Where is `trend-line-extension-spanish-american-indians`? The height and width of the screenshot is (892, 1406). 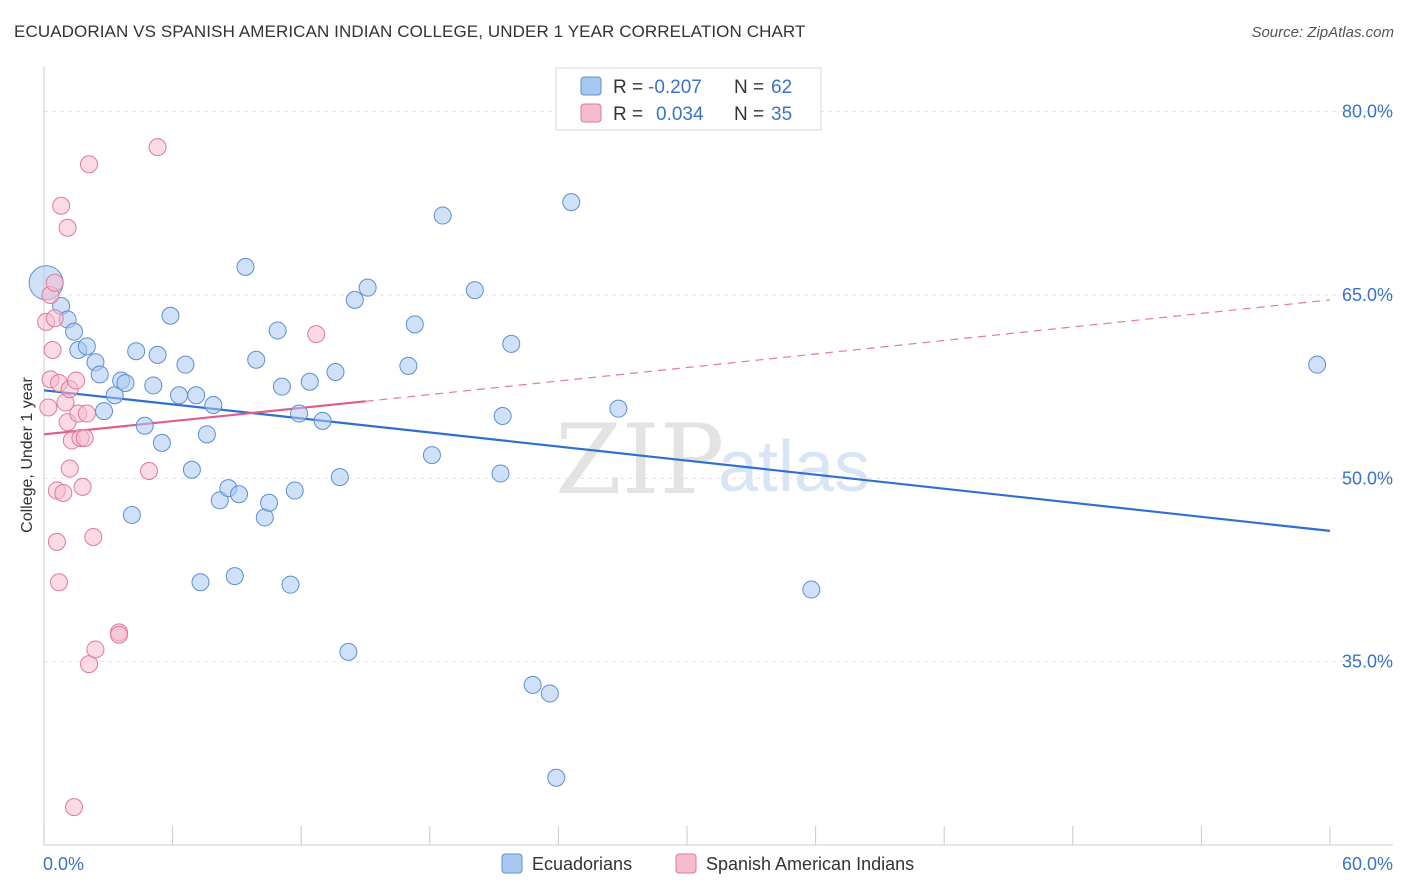
trend-line-extension-spanish-american-indians is located at coordinates (848, 350).